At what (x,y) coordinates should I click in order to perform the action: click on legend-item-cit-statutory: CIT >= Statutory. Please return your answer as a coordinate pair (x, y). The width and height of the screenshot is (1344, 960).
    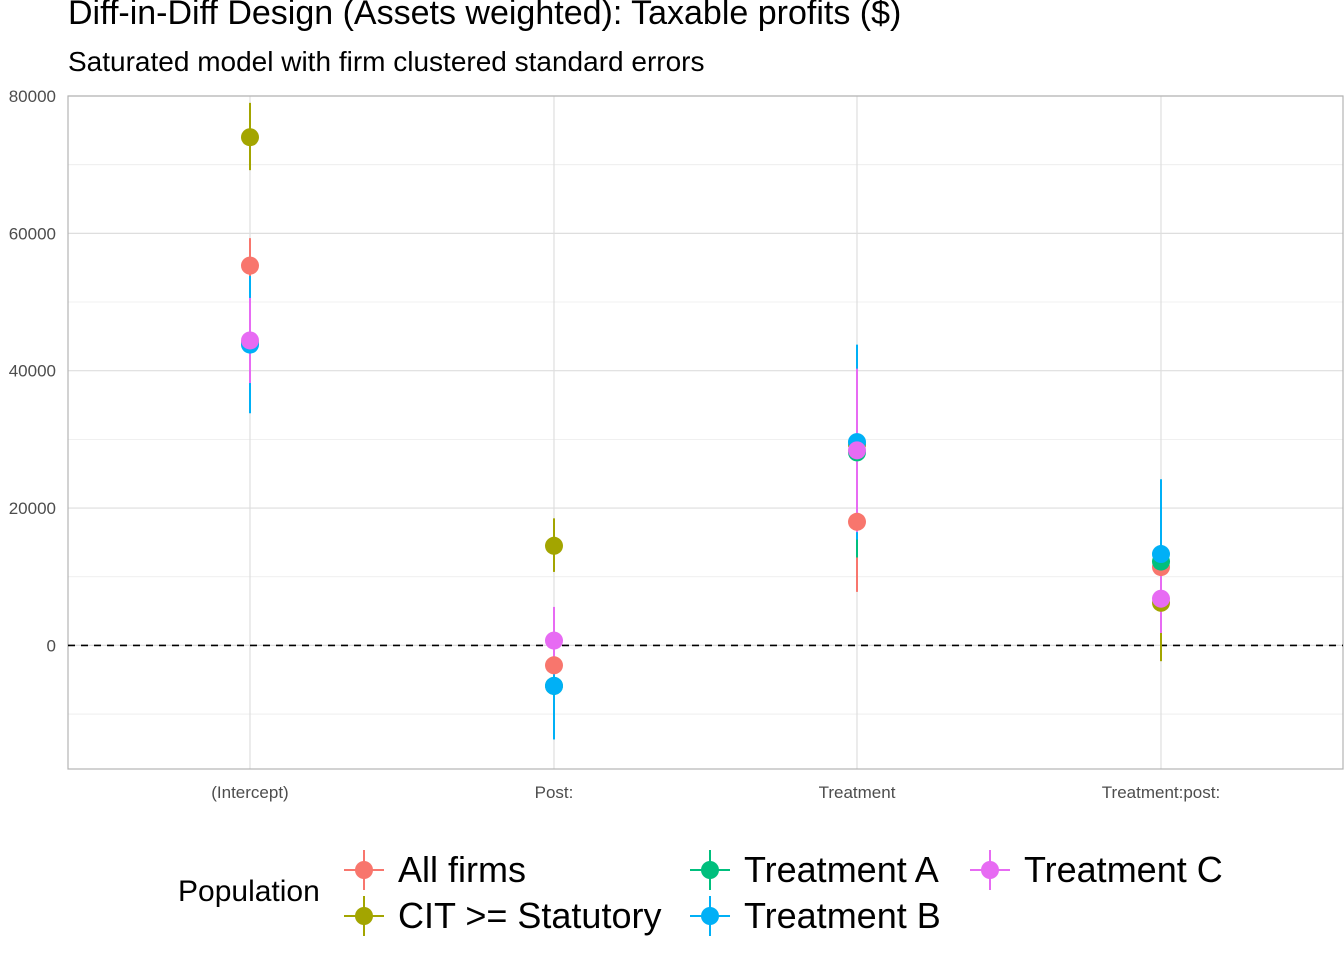
    Looking at the image, I should click on (502, 916).